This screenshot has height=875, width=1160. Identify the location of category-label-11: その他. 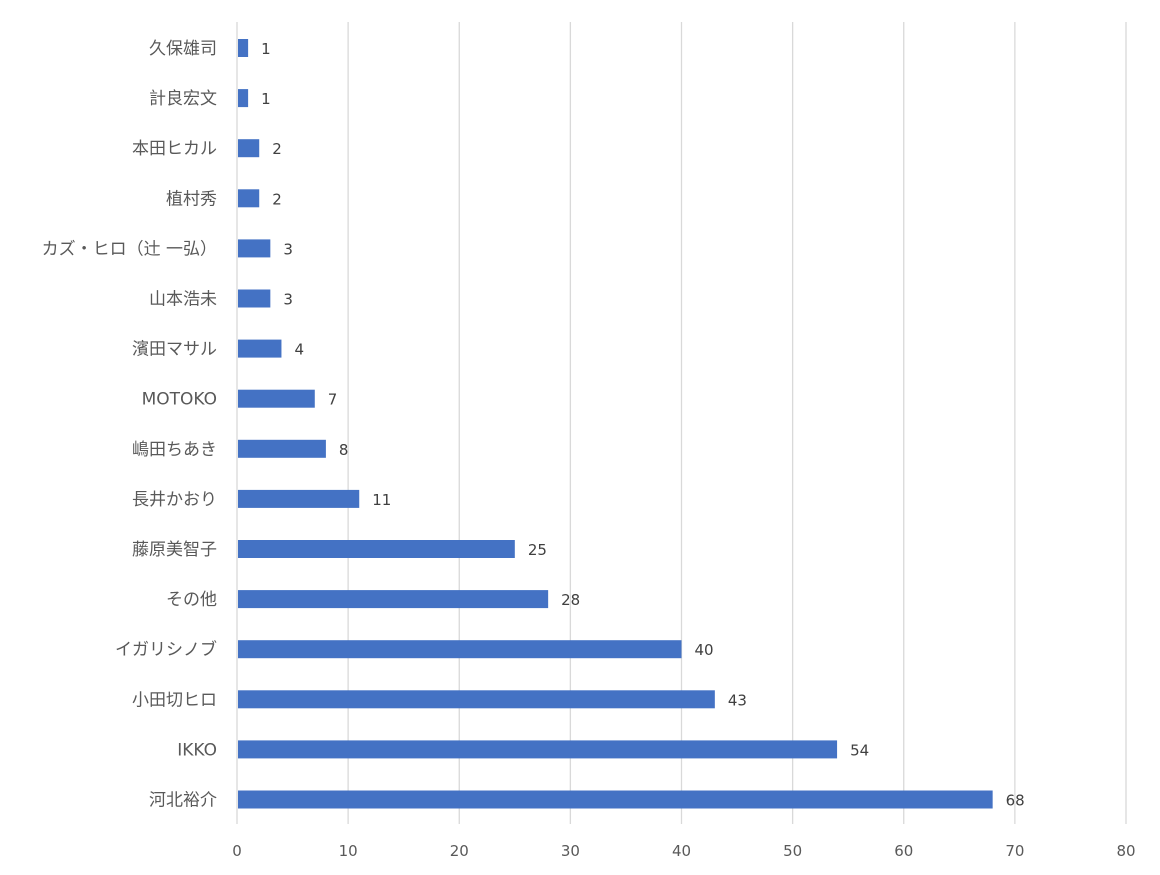
(191, 600).